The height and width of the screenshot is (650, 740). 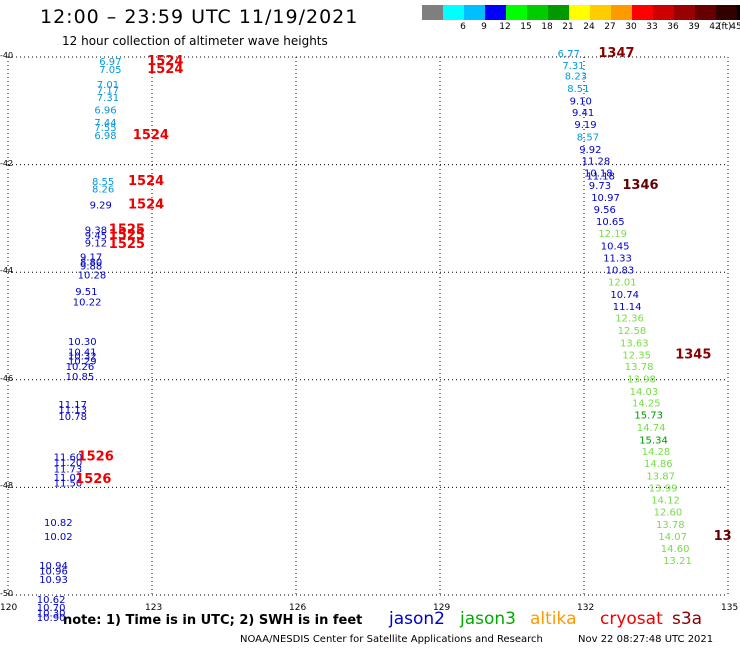 What do you see at coordinates (673, 27) in the screenshot?
I see `color-swatch-label: 36` at bounding box center [673, 27].